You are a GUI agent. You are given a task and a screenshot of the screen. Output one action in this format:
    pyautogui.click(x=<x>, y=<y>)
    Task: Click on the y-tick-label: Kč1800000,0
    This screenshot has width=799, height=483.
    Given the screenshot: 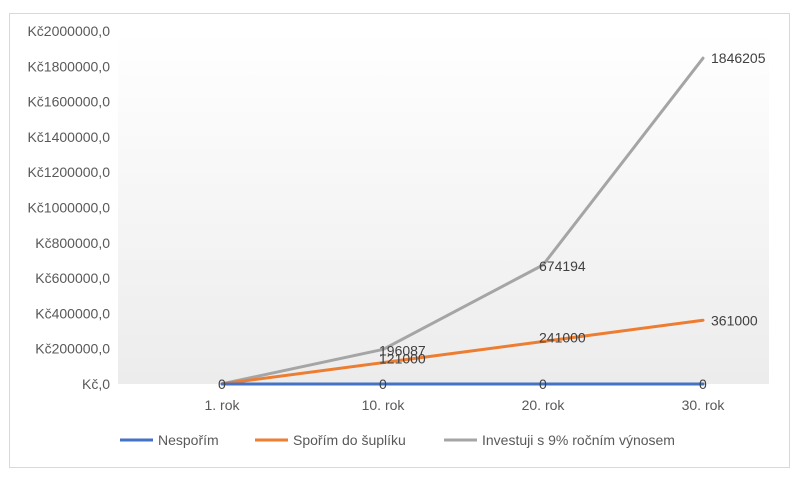 What is the action you would take?
    pyautogui.click(x=68, y=66)
    